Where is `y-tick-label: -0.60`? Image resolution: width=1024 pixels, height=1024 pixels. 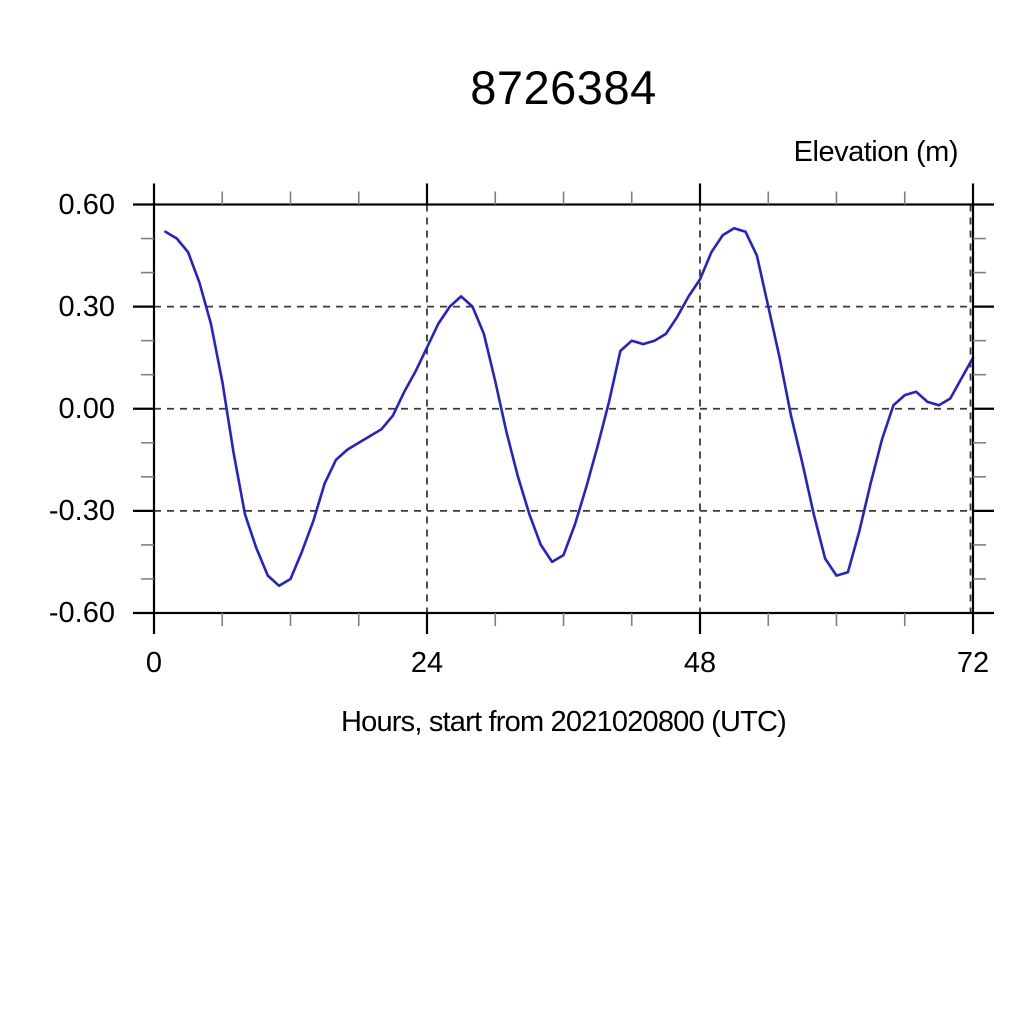
y-tick-label: -0.60 is located at coordinates (81, 613).